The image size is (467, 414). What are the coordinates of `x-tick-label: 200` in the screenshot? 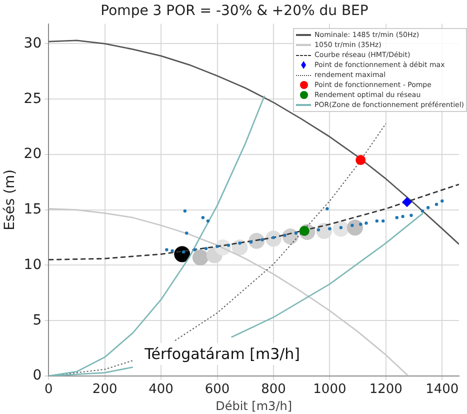 It's located at (105, 390).